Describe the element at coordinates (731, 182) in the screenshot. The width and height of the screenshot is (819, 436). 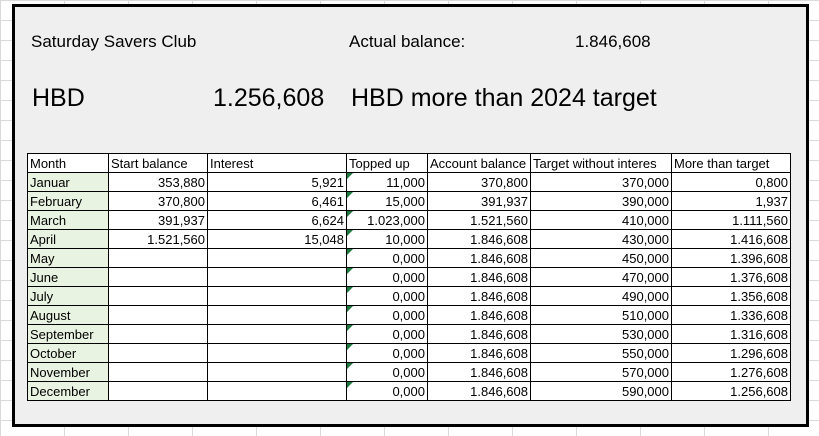
I see `more-than-target-cell: 0,800` at that location.